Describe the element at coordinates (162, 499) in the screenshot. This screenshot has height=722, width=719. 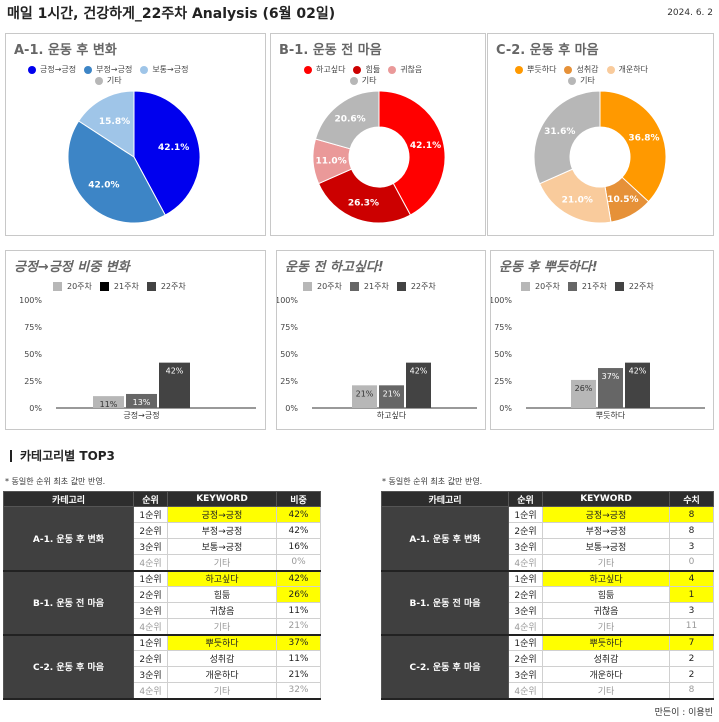
I see `table-header-row: 카테고리 순위 KEYWORD 비중` at that location.